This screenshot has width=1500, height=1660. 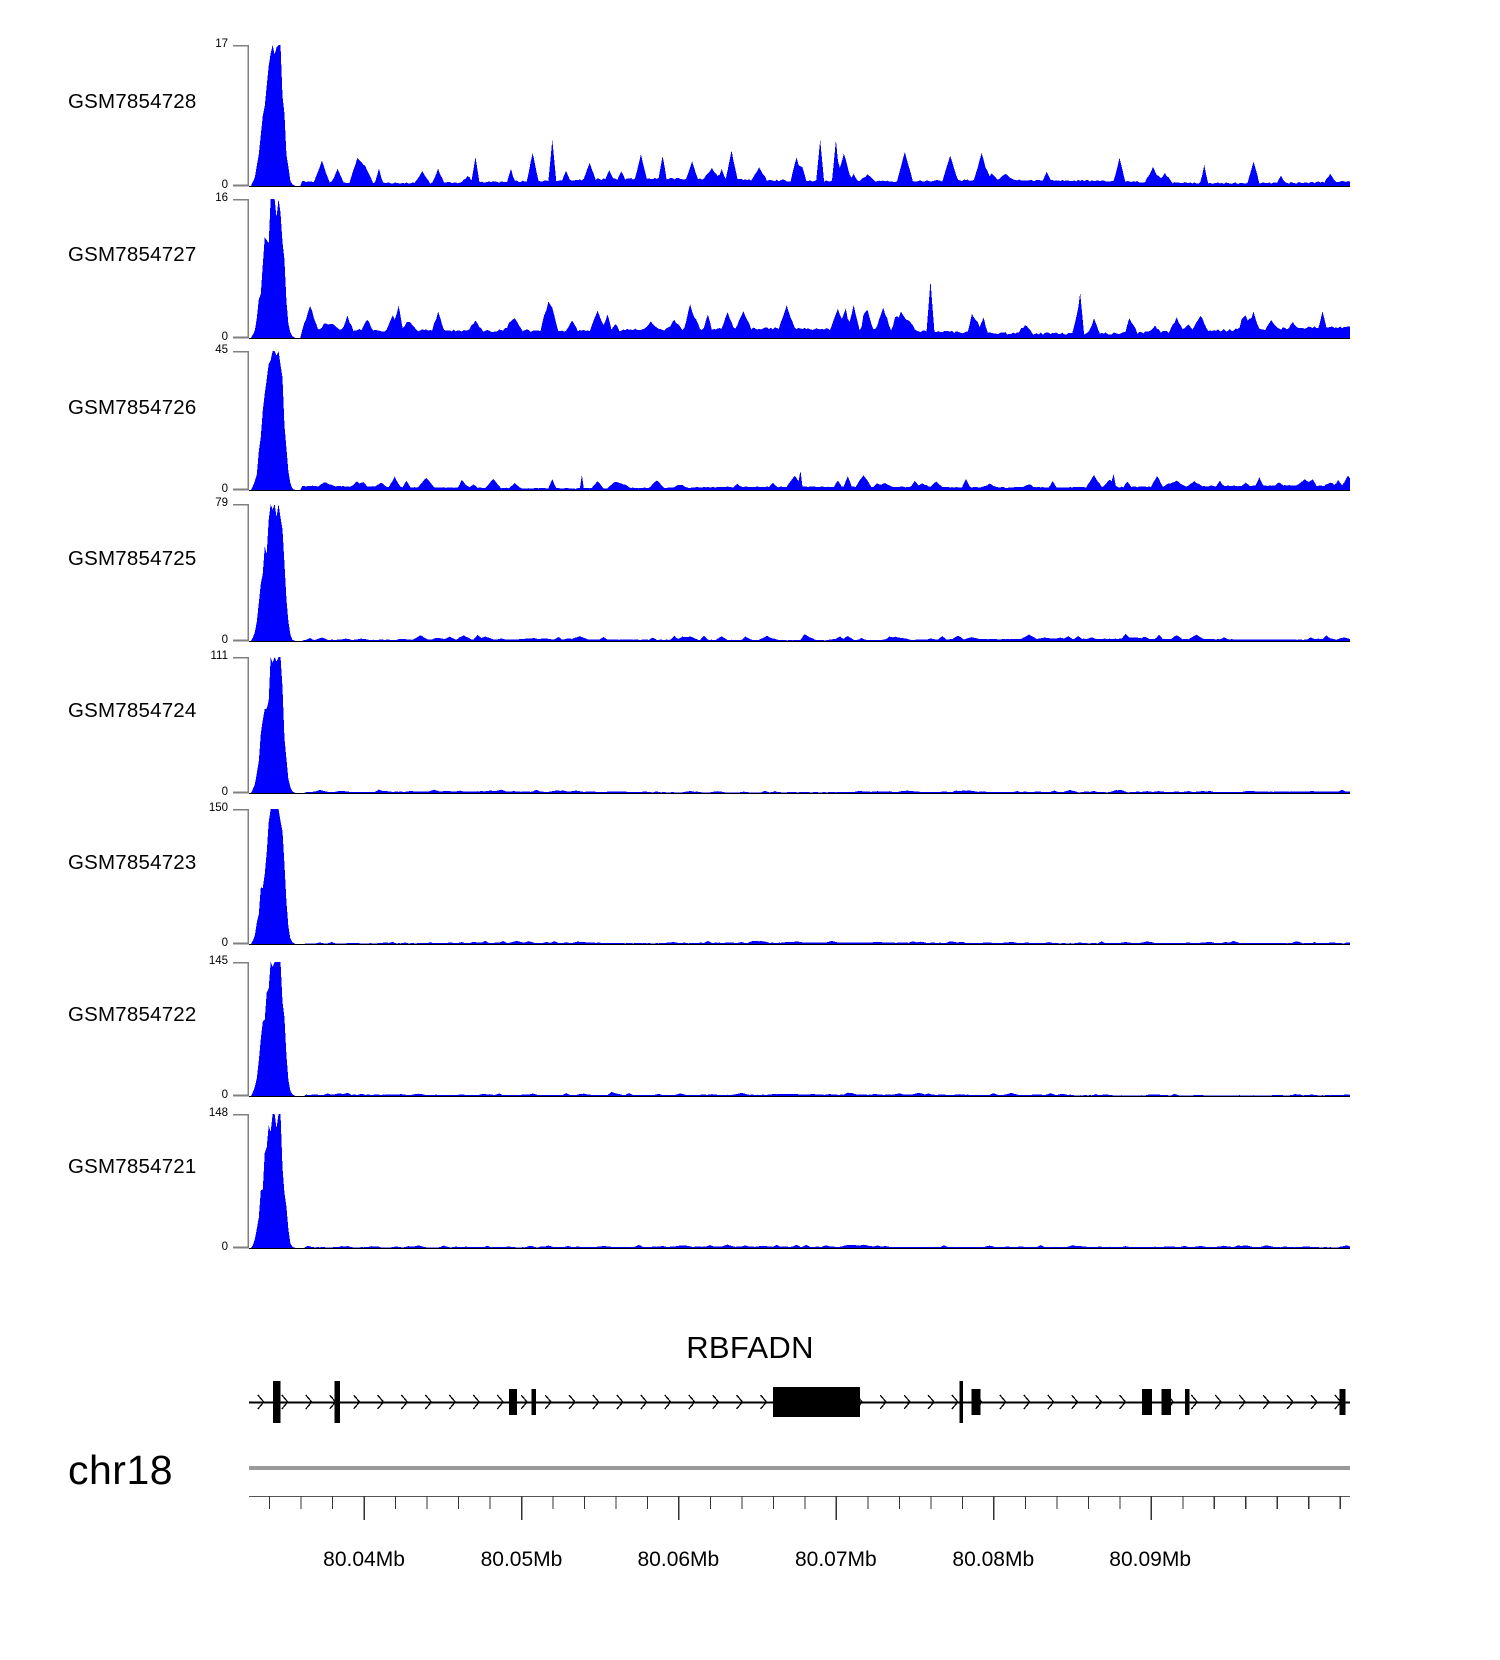 What do you see at coordinates (835, 1559) in the screenshot?
I see `axis-tick-label: 80.07Mb` at bounding box center [835, 1559].